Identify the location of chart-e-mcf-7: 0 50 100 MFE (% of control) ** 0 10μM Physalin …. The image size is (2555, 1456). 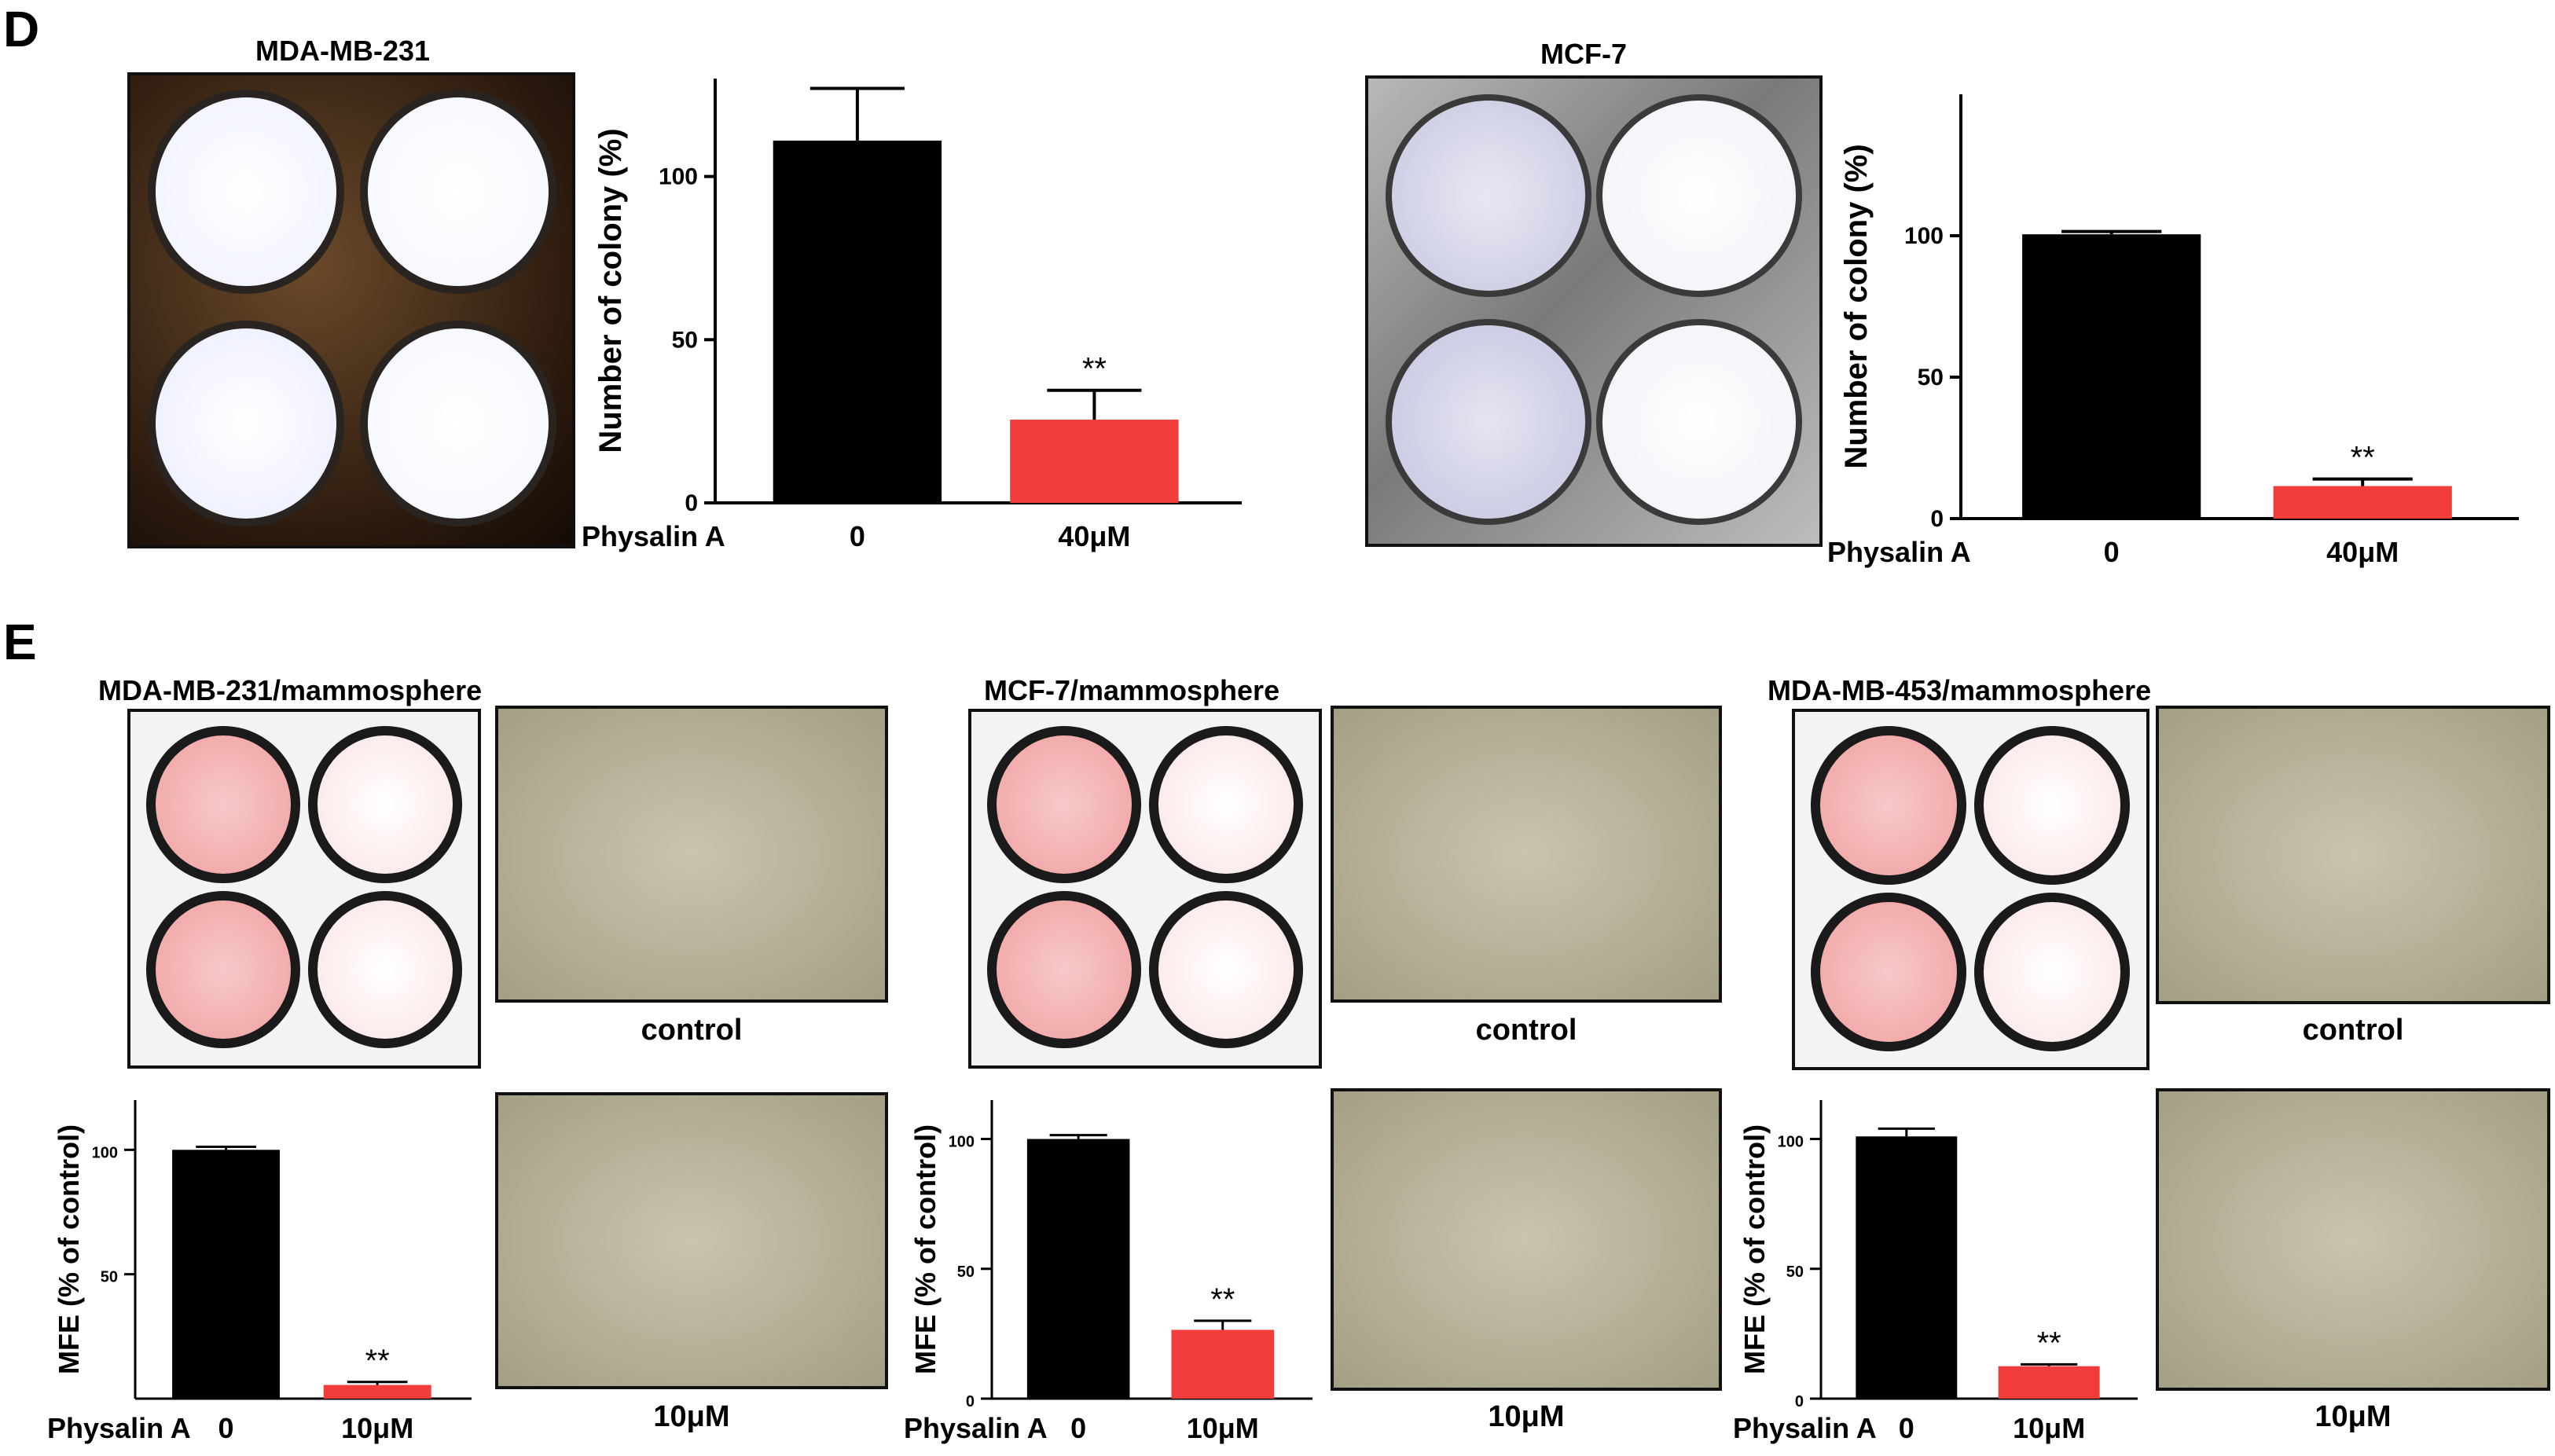
(1108, 1272).